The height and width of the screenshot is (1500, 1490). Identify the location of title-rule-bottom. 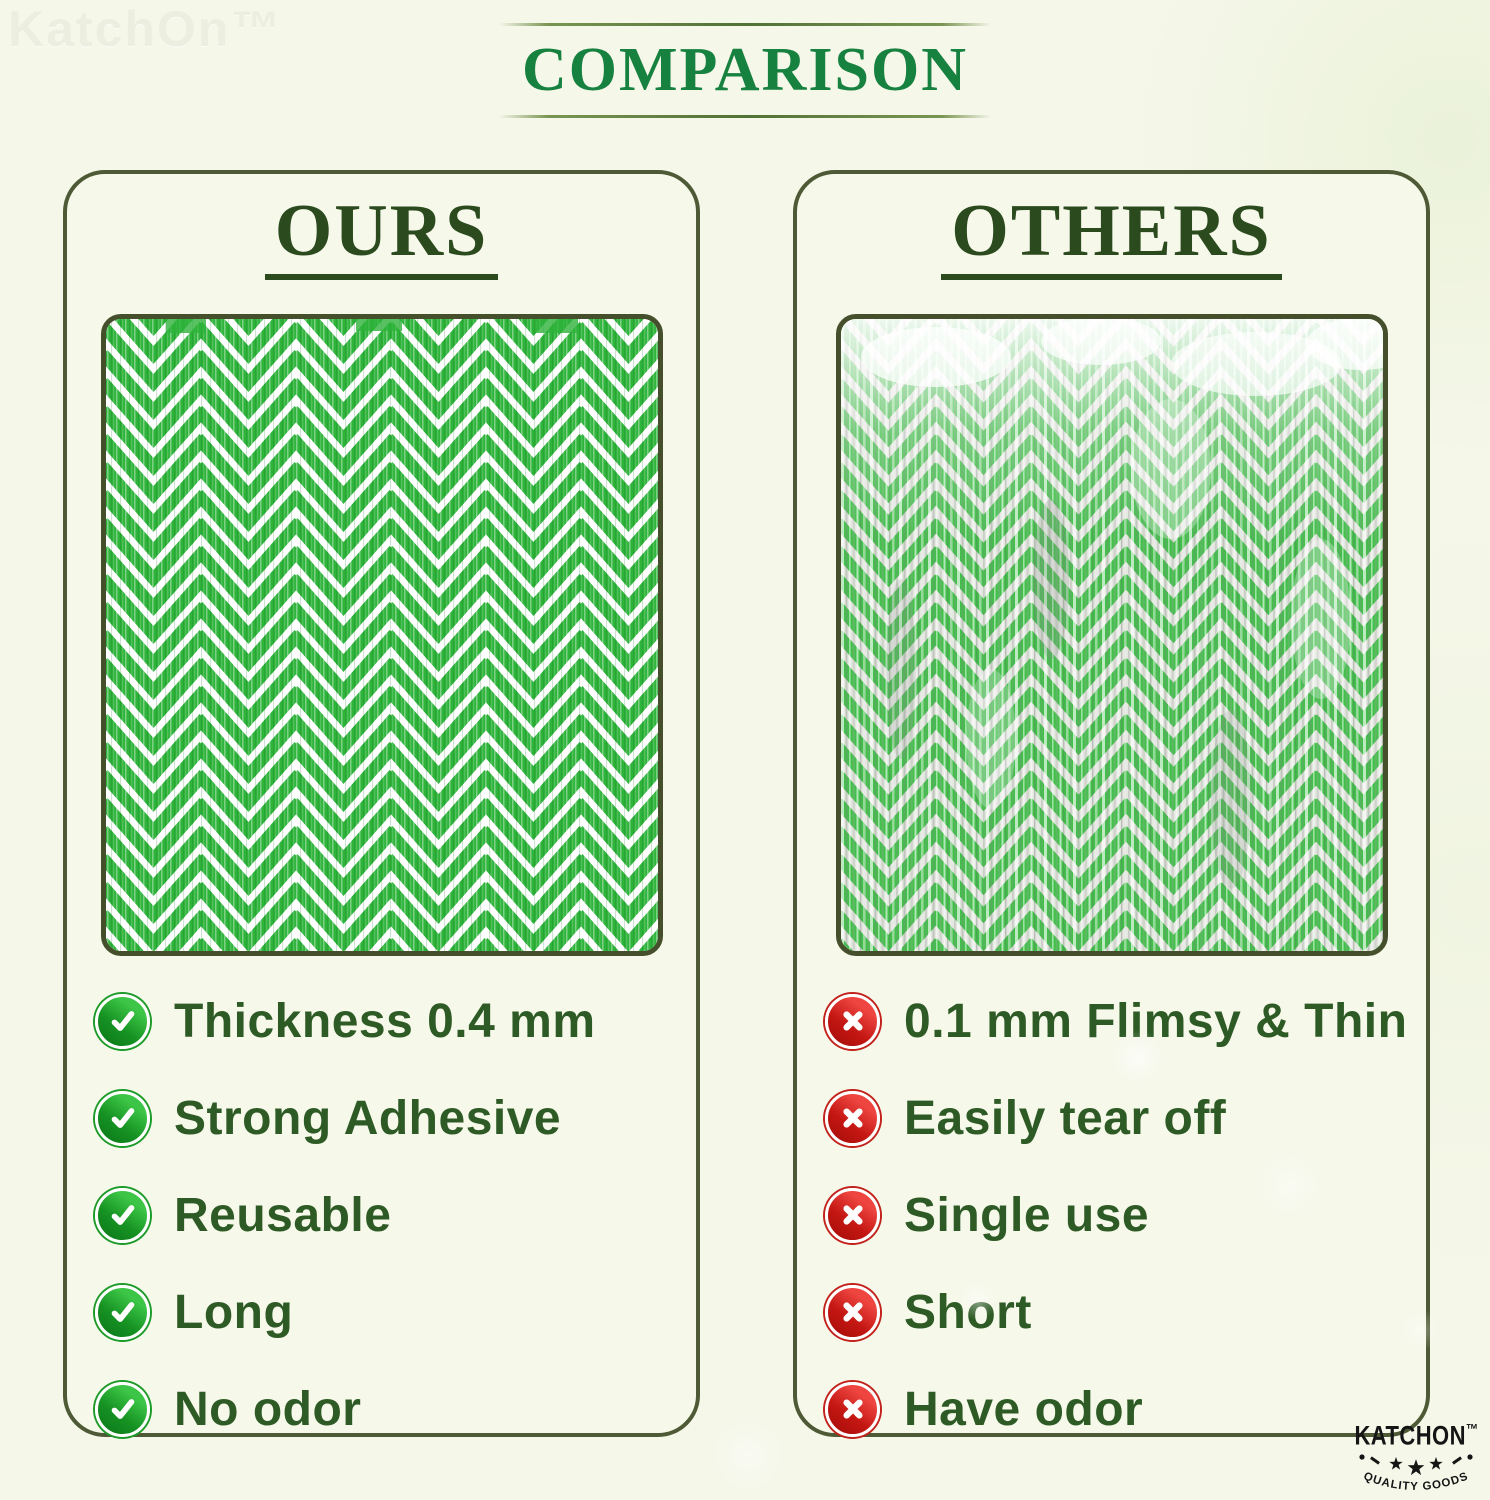
(745, 116).